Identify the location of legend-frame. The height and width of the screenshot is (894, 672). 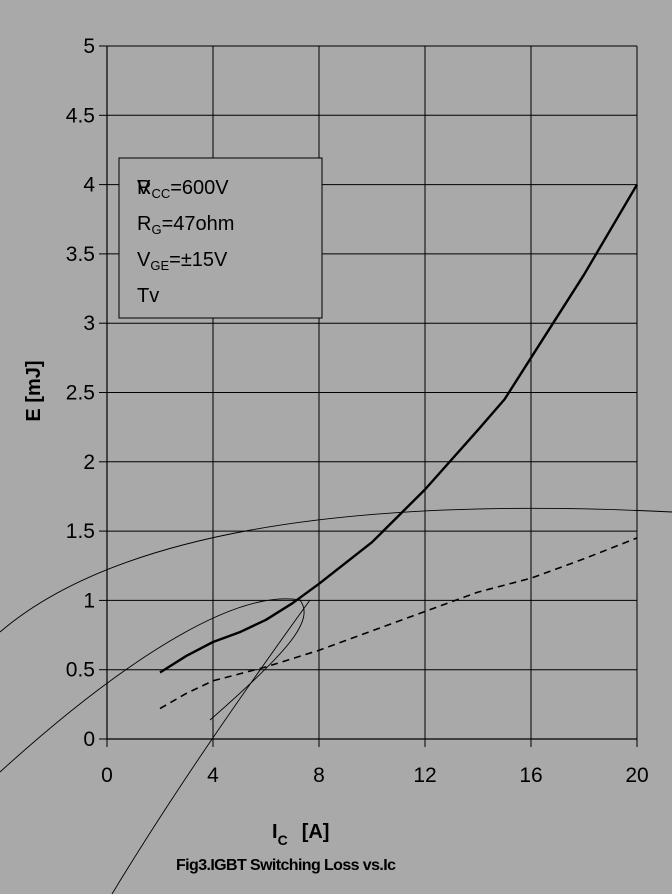
(220, 238).